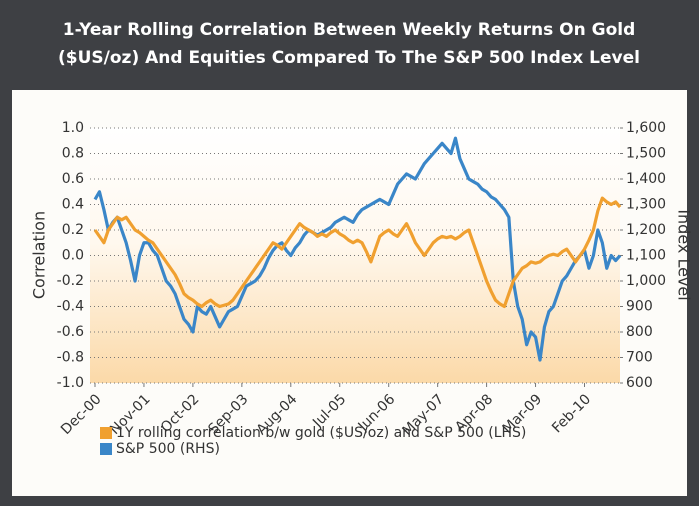  Describe the element at coordinates (73, 205) in the screenshot. I see `y-tick-label: 0.4` at that location.